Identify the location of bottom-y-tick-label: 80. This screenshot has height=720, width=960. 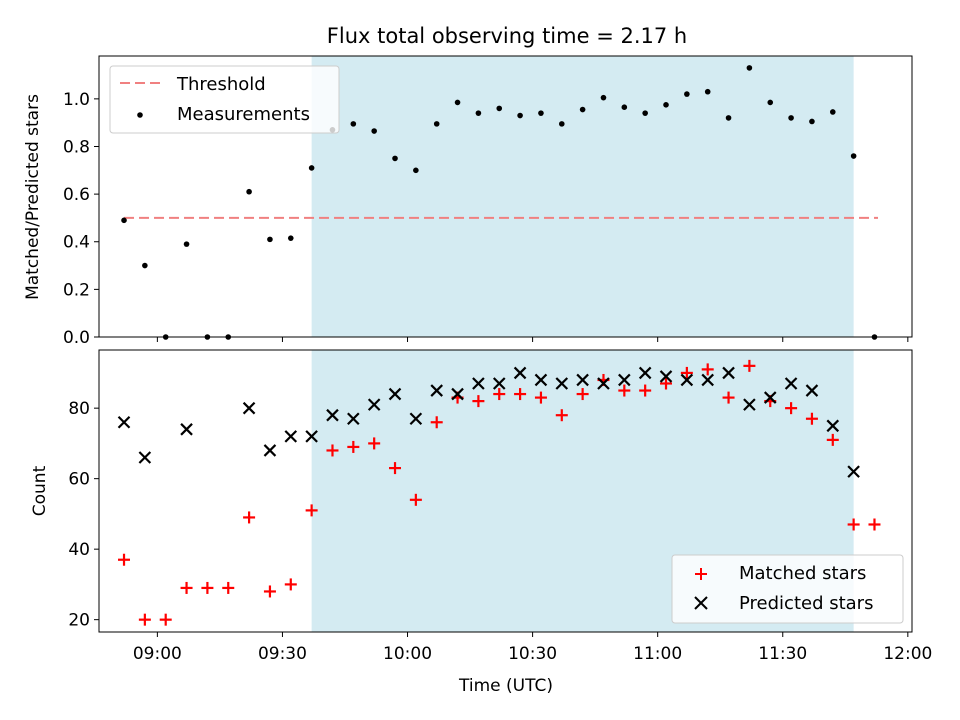
(79, 409).